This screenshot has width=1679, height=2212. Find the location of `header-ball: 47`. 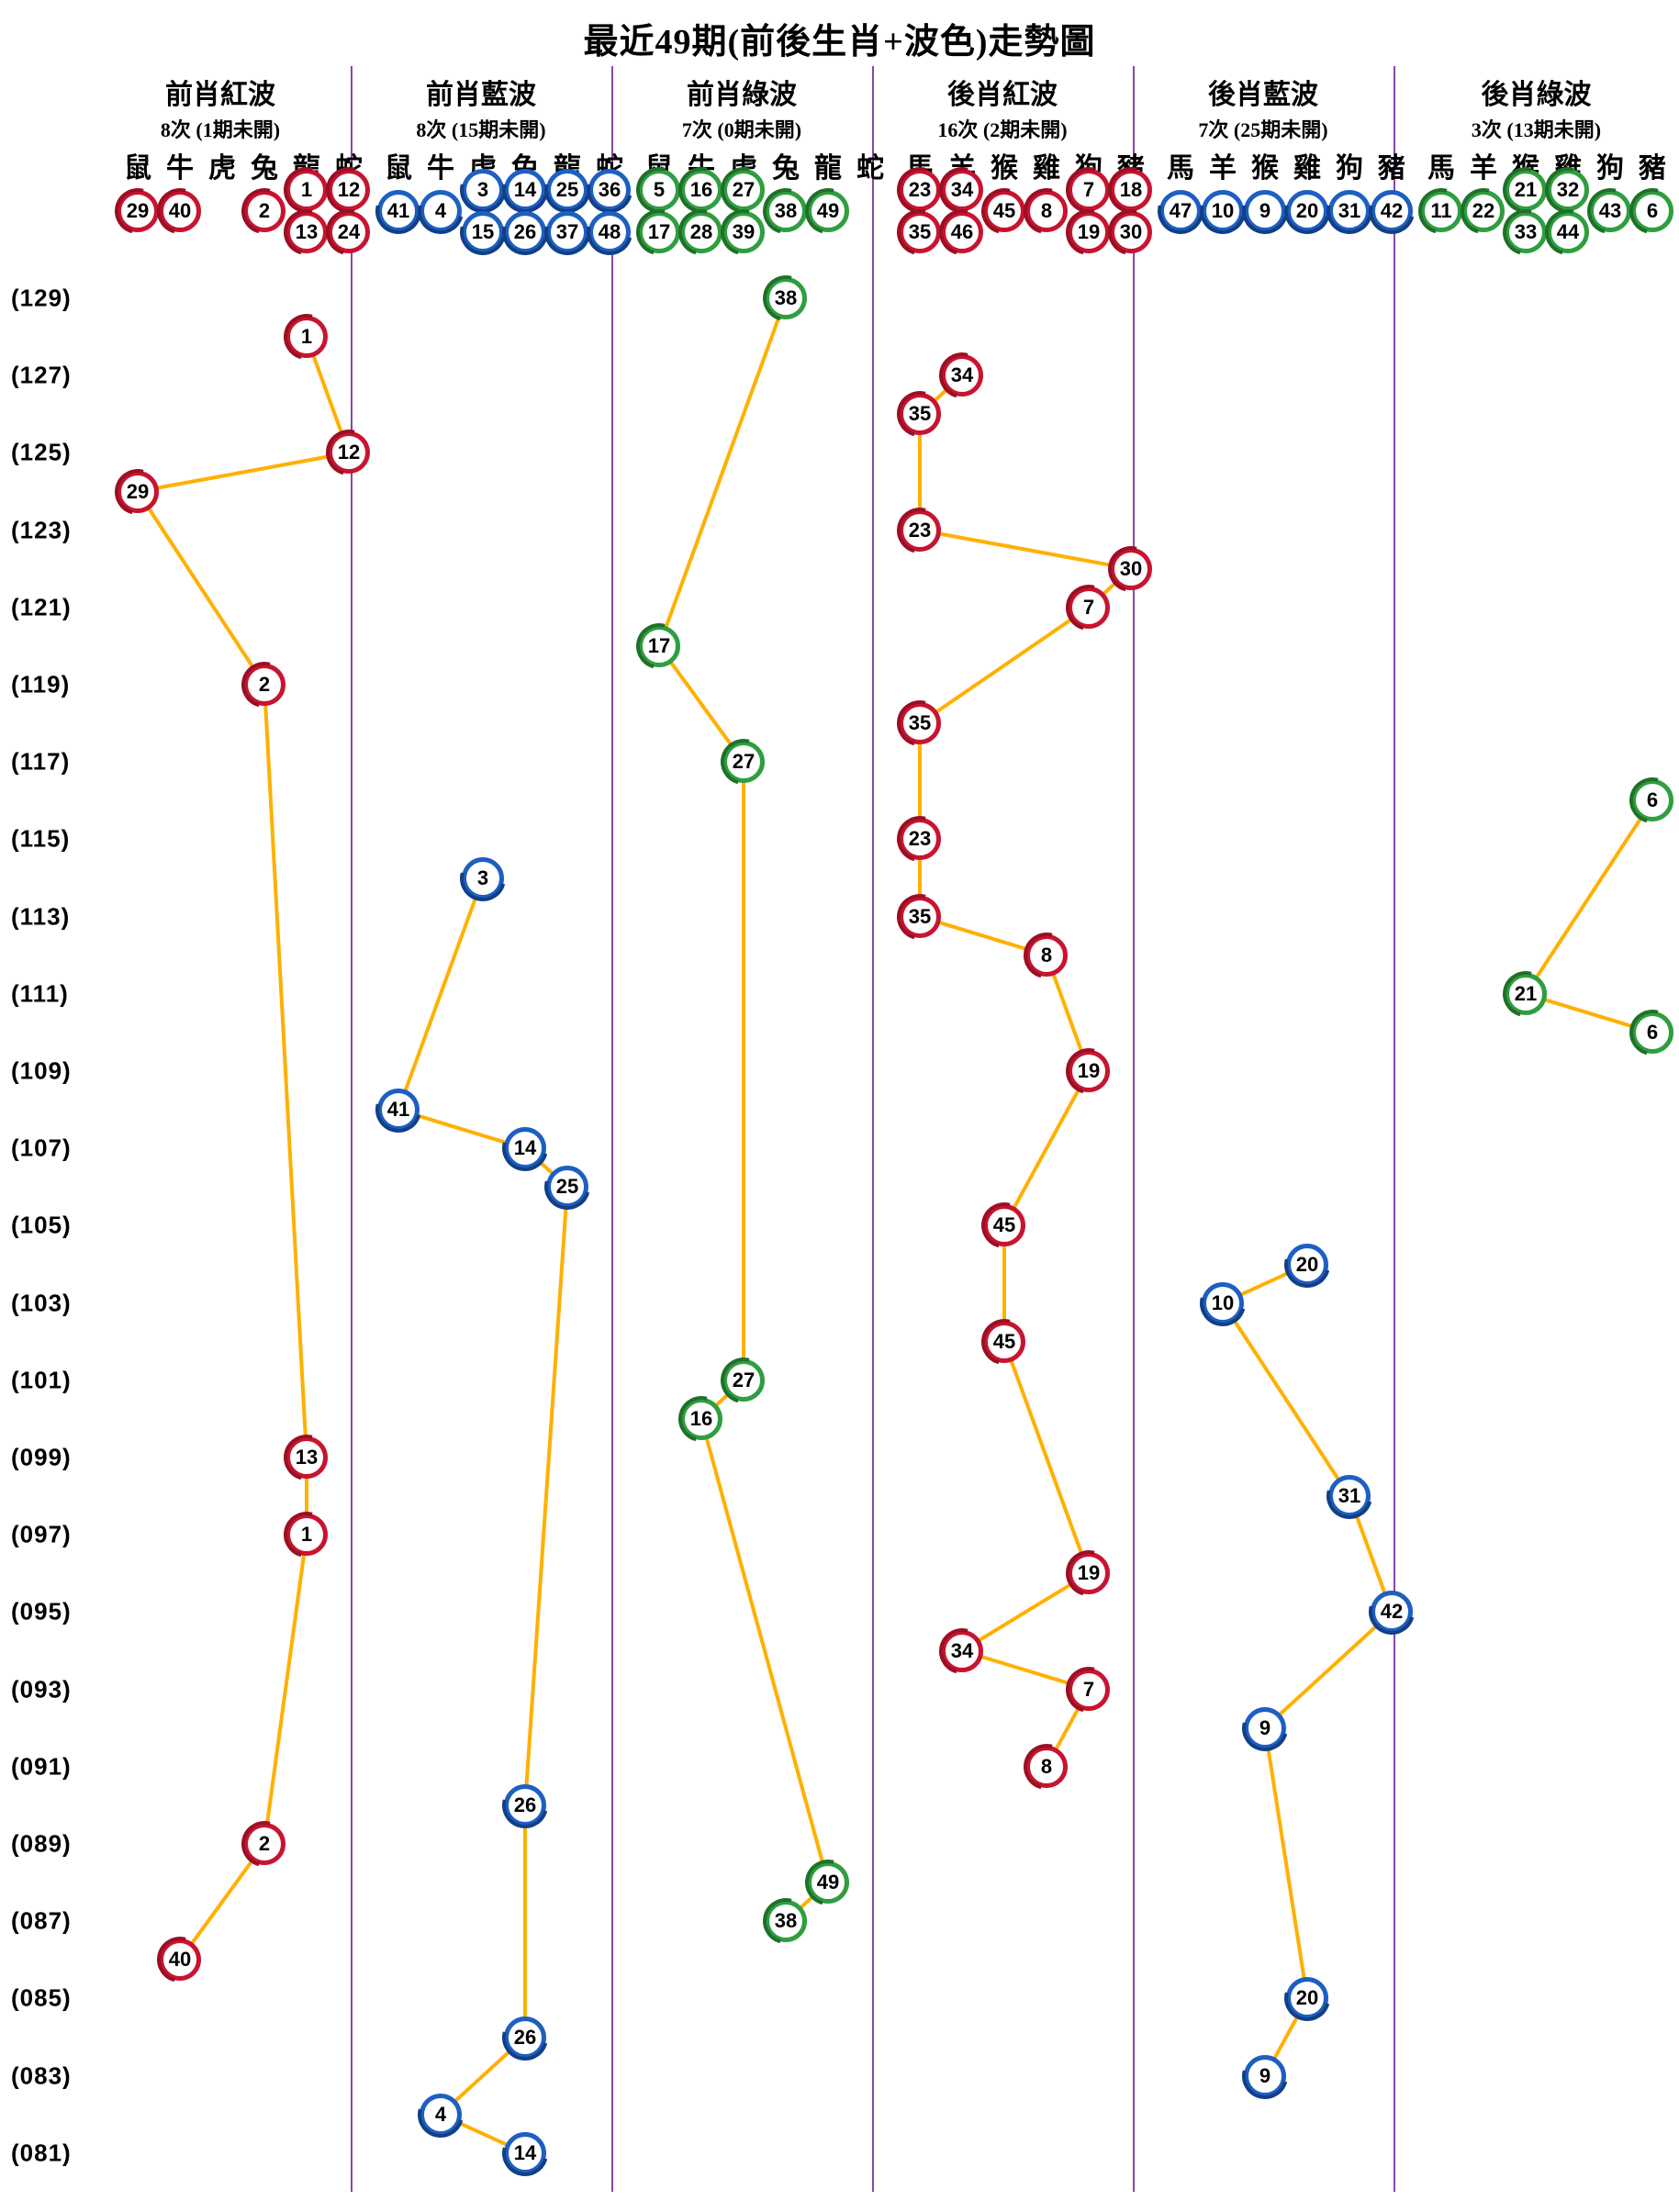

header-ball: 47 is located at coordinates (1180, 211).